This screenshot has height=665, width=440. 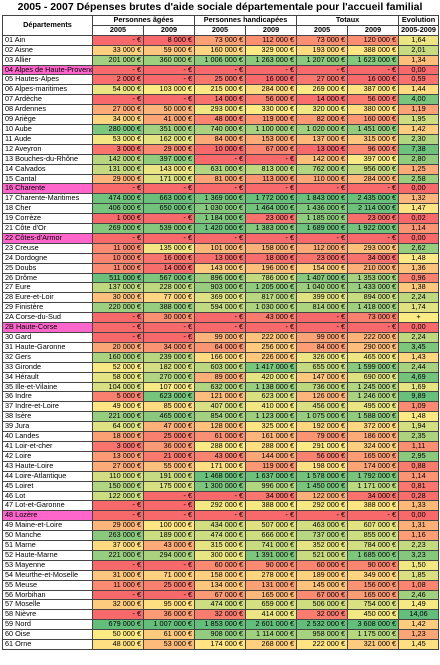 What do you see at coordinates (271, 545) in the screenshot?
I see `amount-cell: 741 000 €` at bounding box center [271, 545].